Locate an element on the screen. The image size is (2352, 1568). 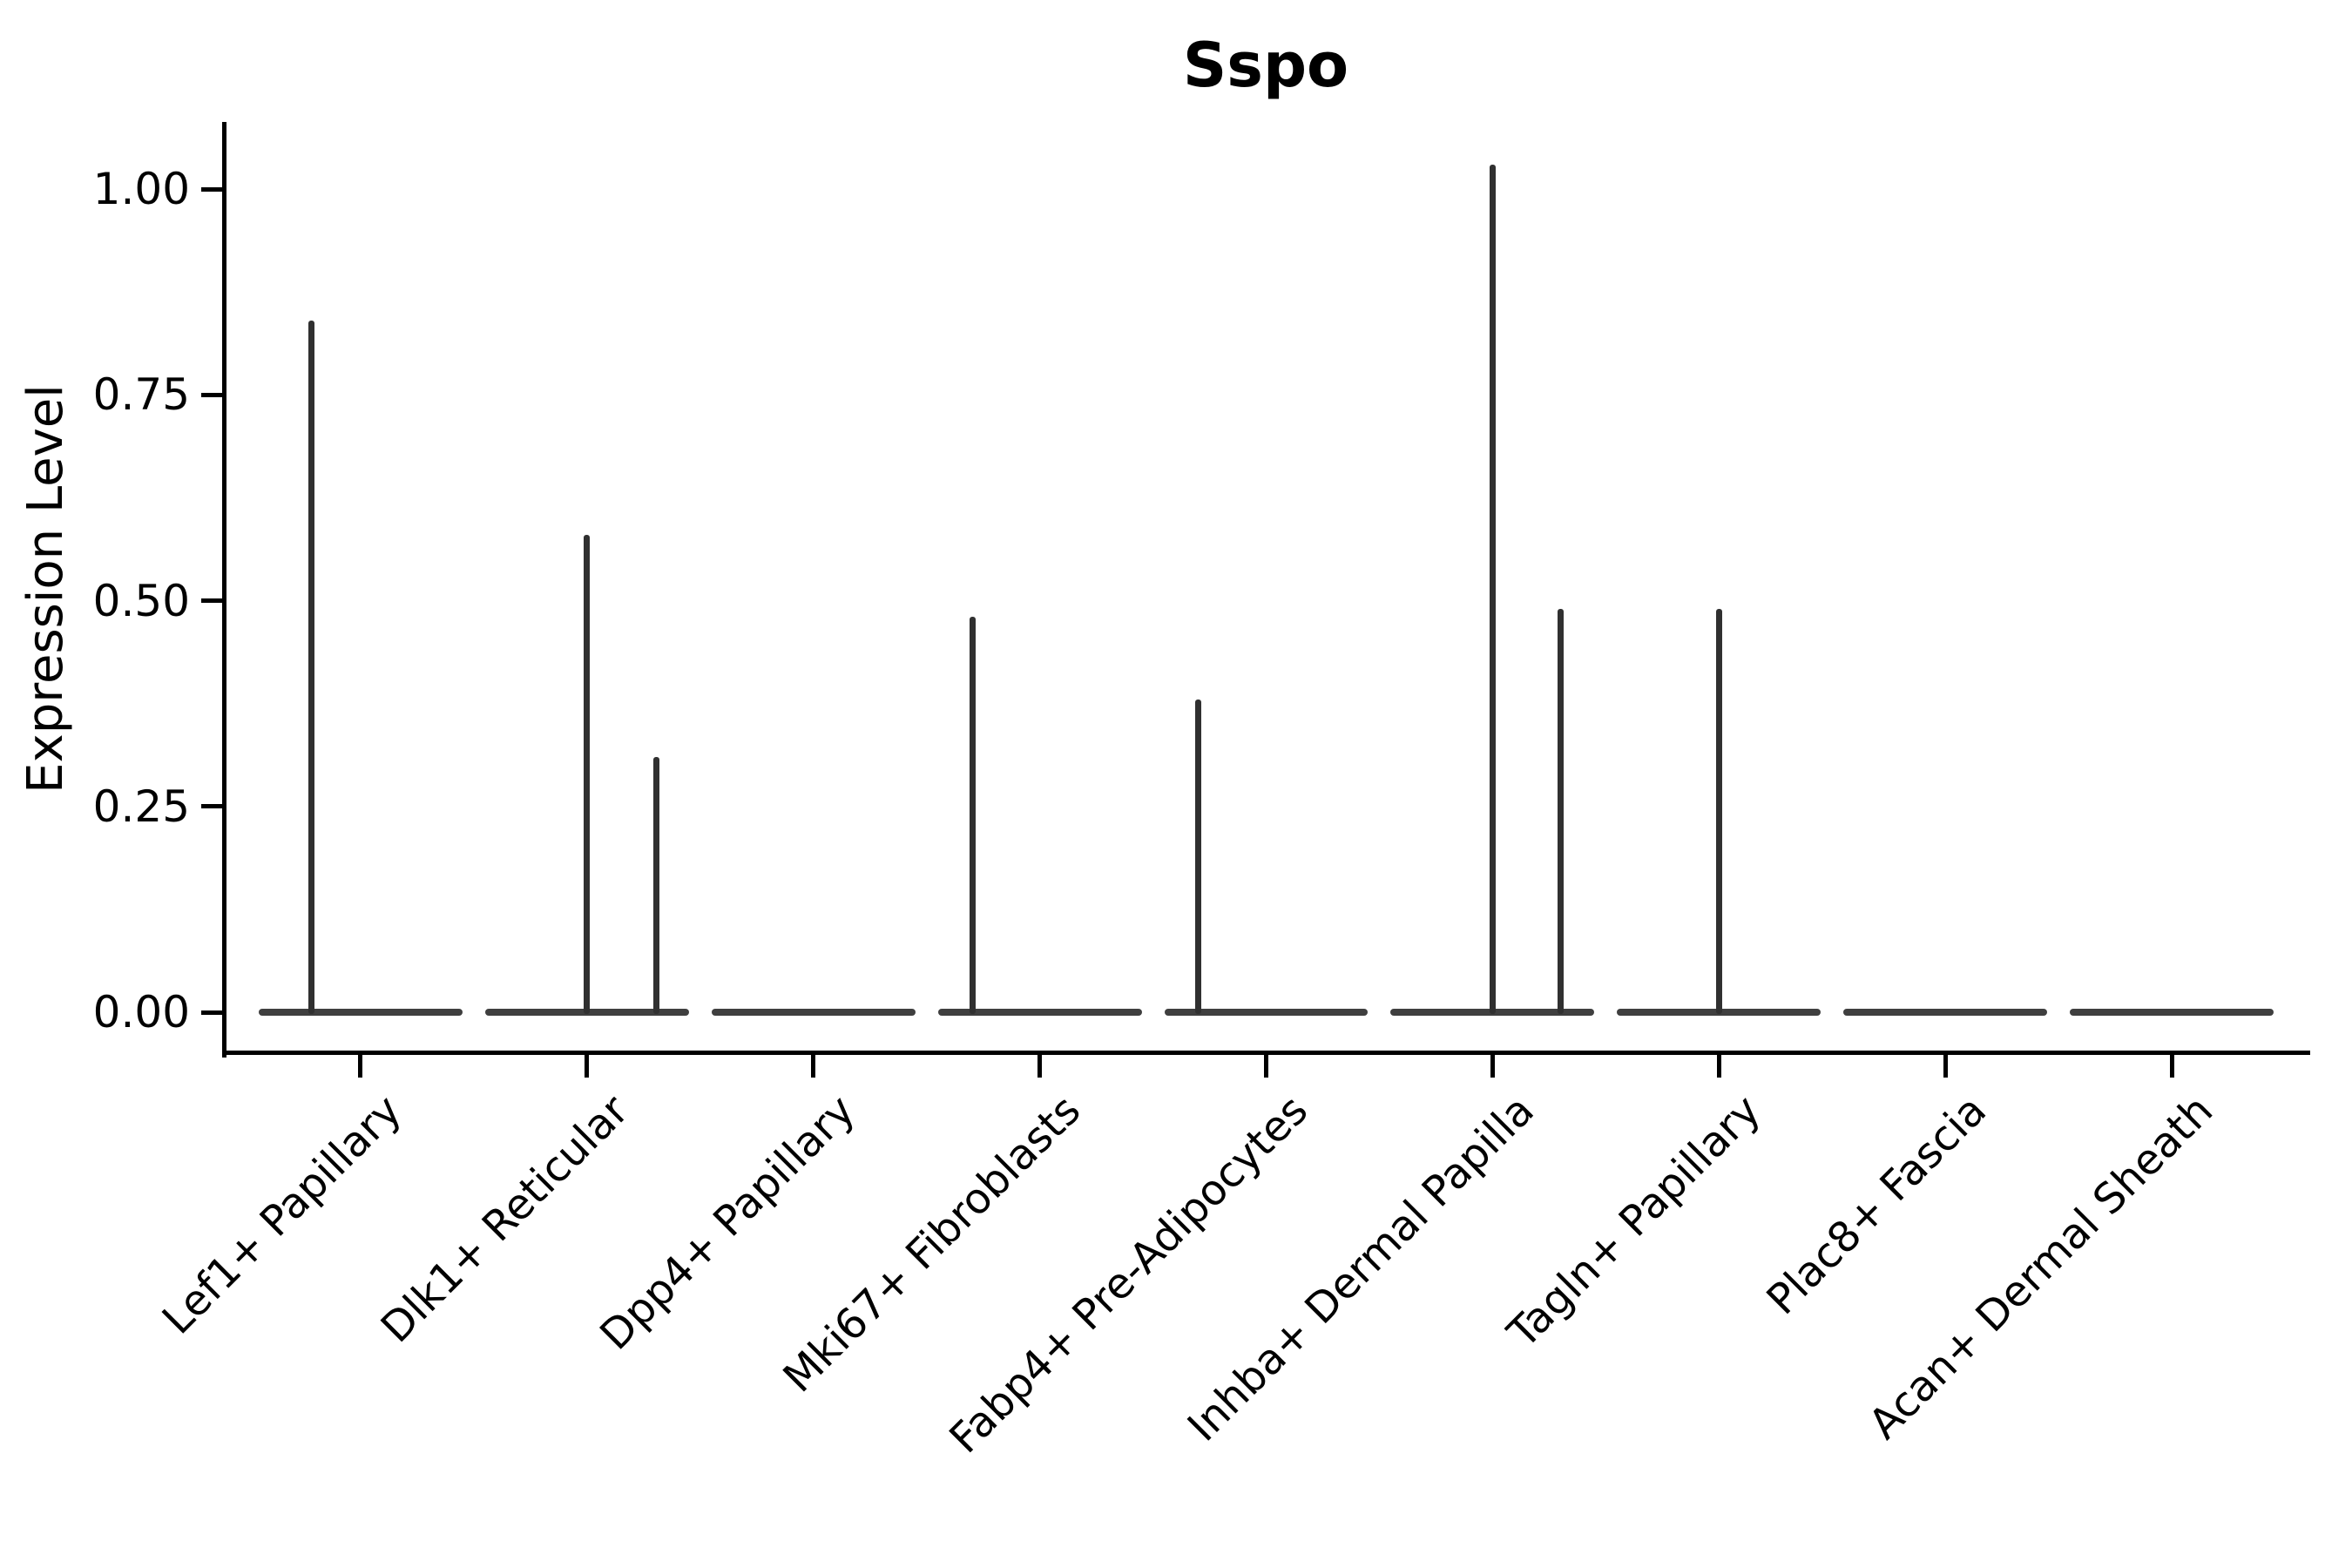
x-tick-label: Plac8+ Fascia is located at coordinates (1877, 1205).